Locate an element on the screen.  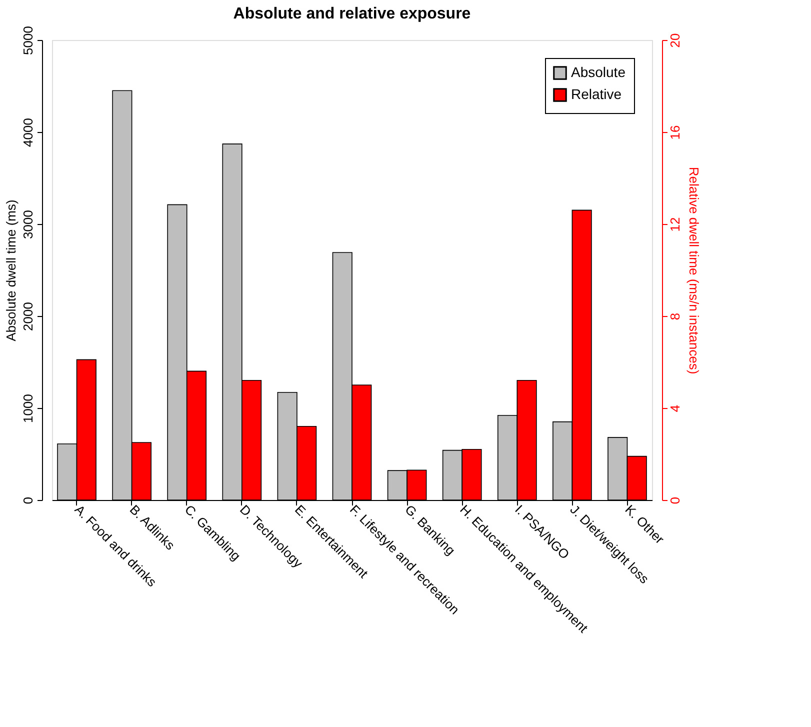
y-tick-label: 0 is located at coordinates (28, 500).